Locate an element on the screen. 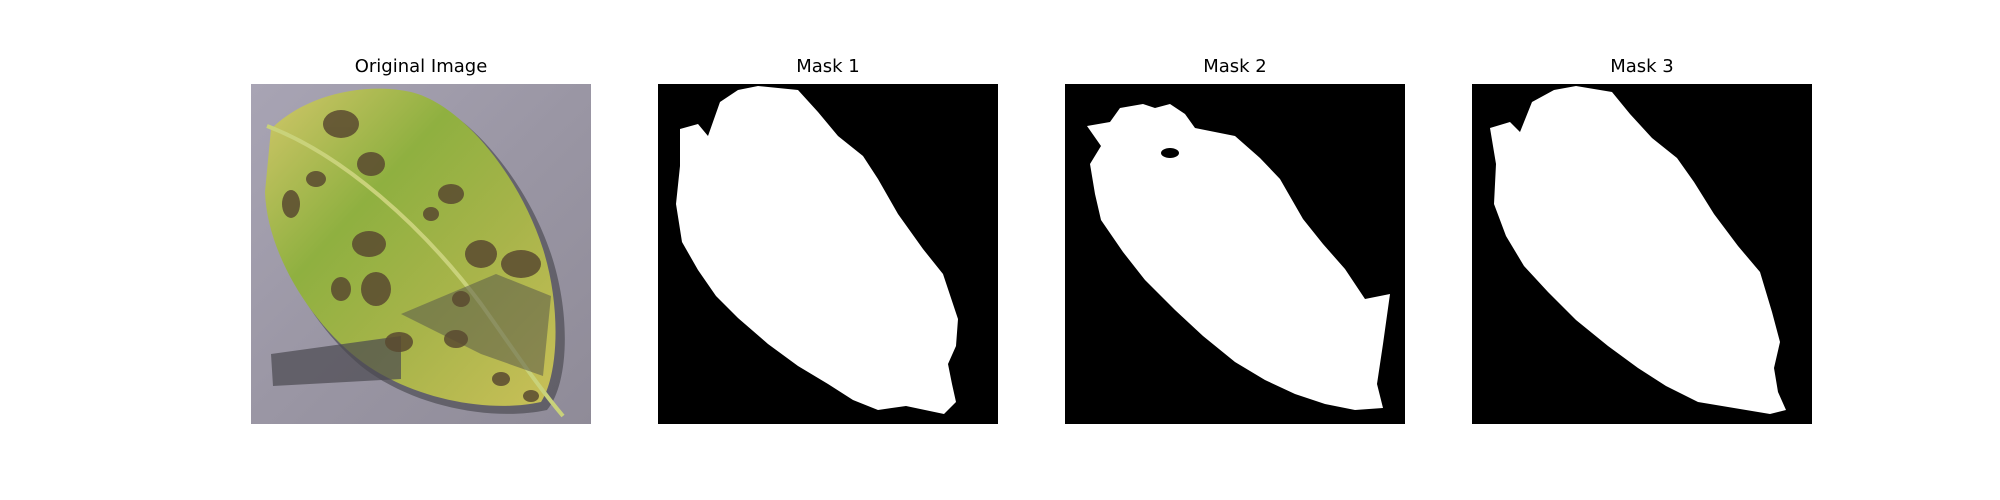 The image size is (2000, 500). panel-title: Mask 1 is located at coordinates (828, 66).